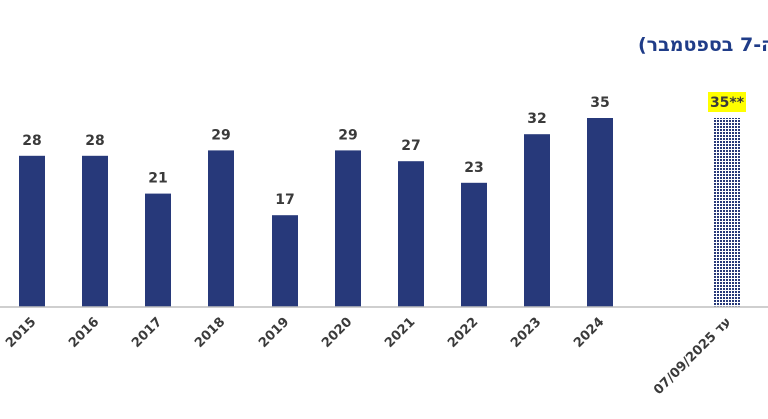 The height and width of the screenshot is (419, 768). What do you see at coordinates (411, 234) in the screenshot?
I see `bar-2021` at bounding box center [411, 234].